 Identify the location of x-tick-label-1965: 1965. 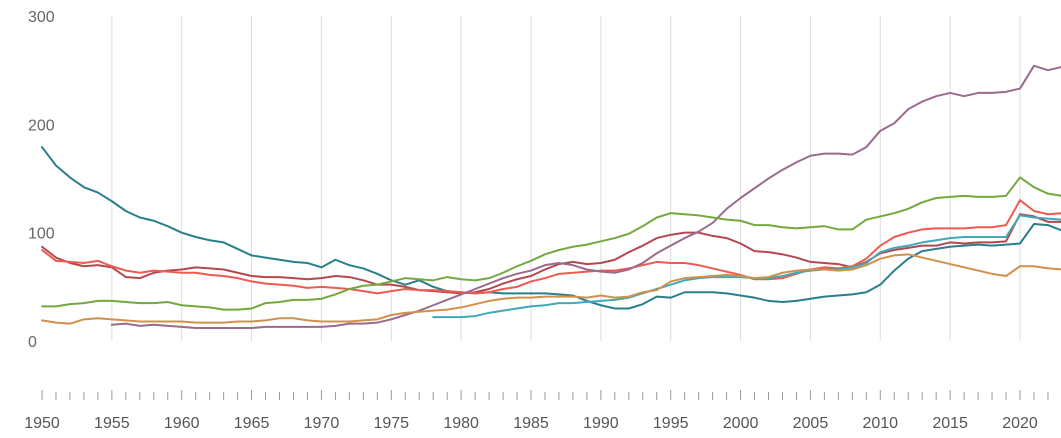
(252, 423).